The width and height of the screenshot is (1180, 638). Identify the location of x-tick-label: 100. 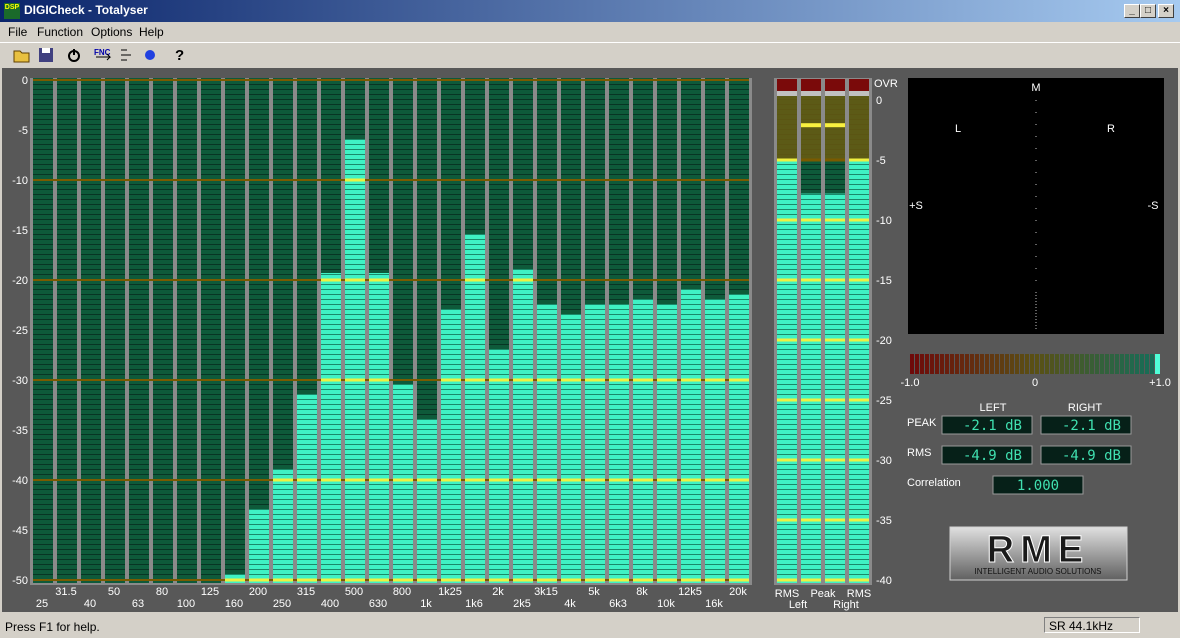
(186, 604).